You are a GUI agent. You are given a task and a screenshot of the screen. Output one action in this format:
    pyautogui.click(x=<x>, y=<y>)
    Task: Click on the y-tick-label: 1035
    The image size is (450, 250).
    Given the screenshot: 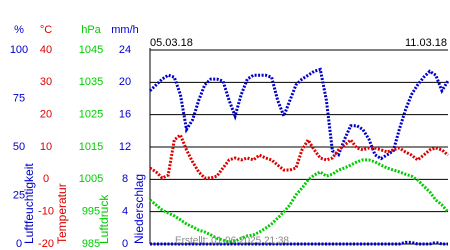 What is the action you would take?
    pyautogui.click(x=91, y=82)
    